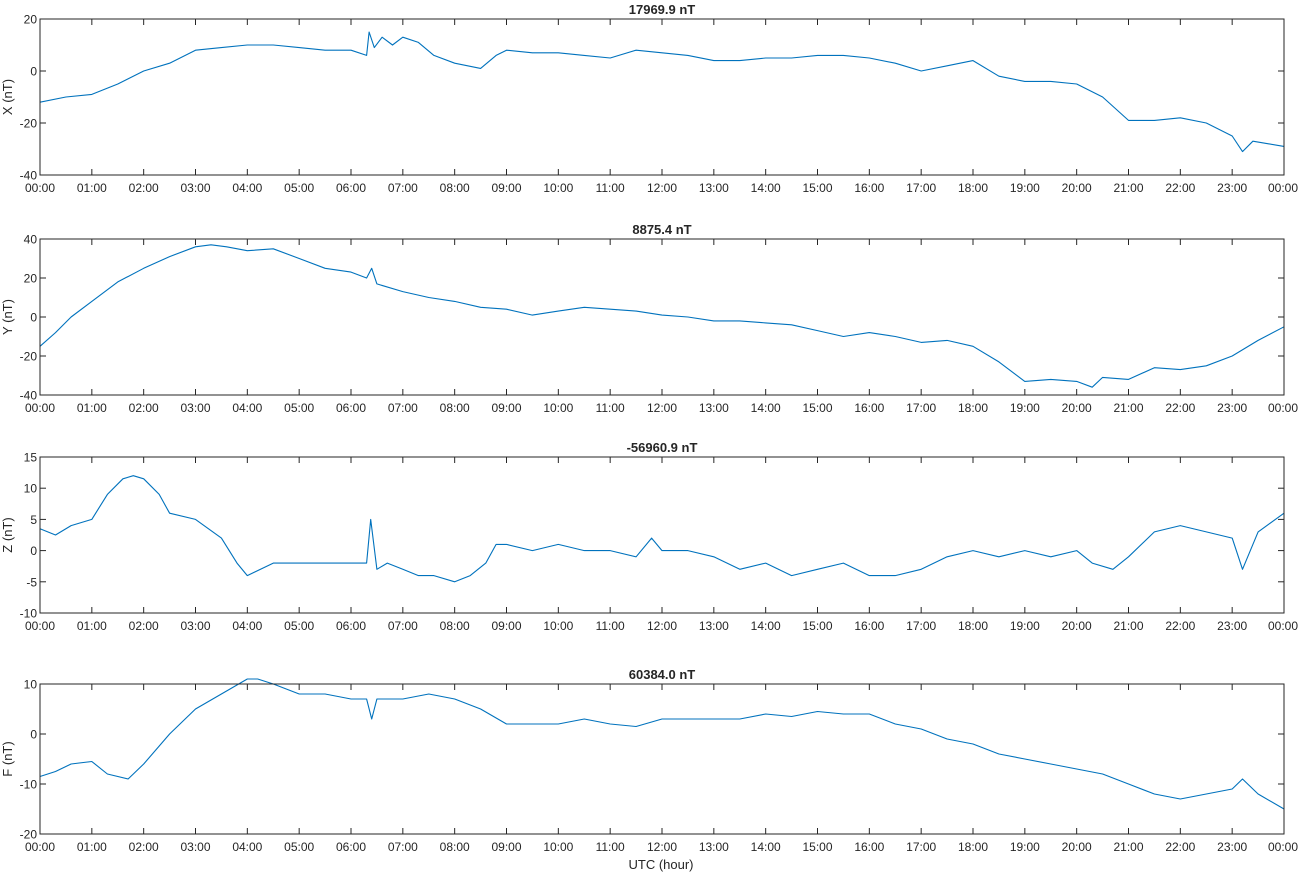  I want to click on y-tick-label: 40, so click(31, 240).